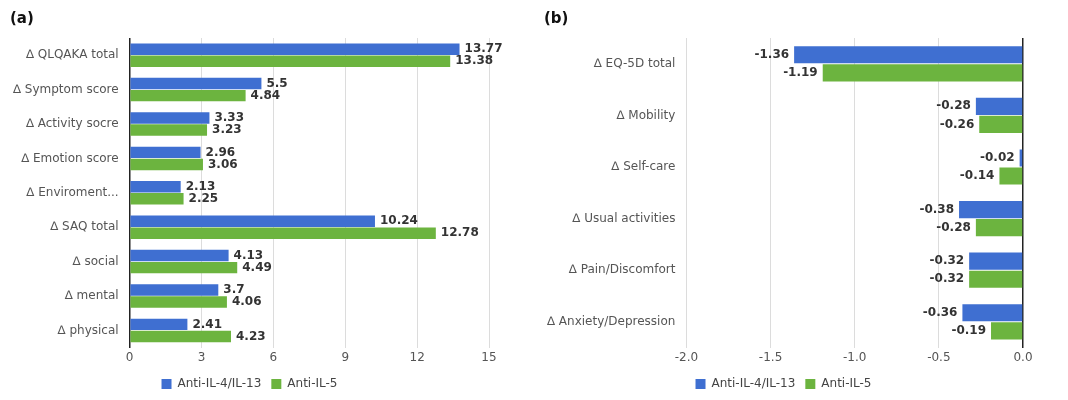 This screenshot has height=400, width=1068. Describe the element at coordinates (621, 269) in the screenshot. I see `y-tick-label: ∆ Pain/Discomfort` at that location.